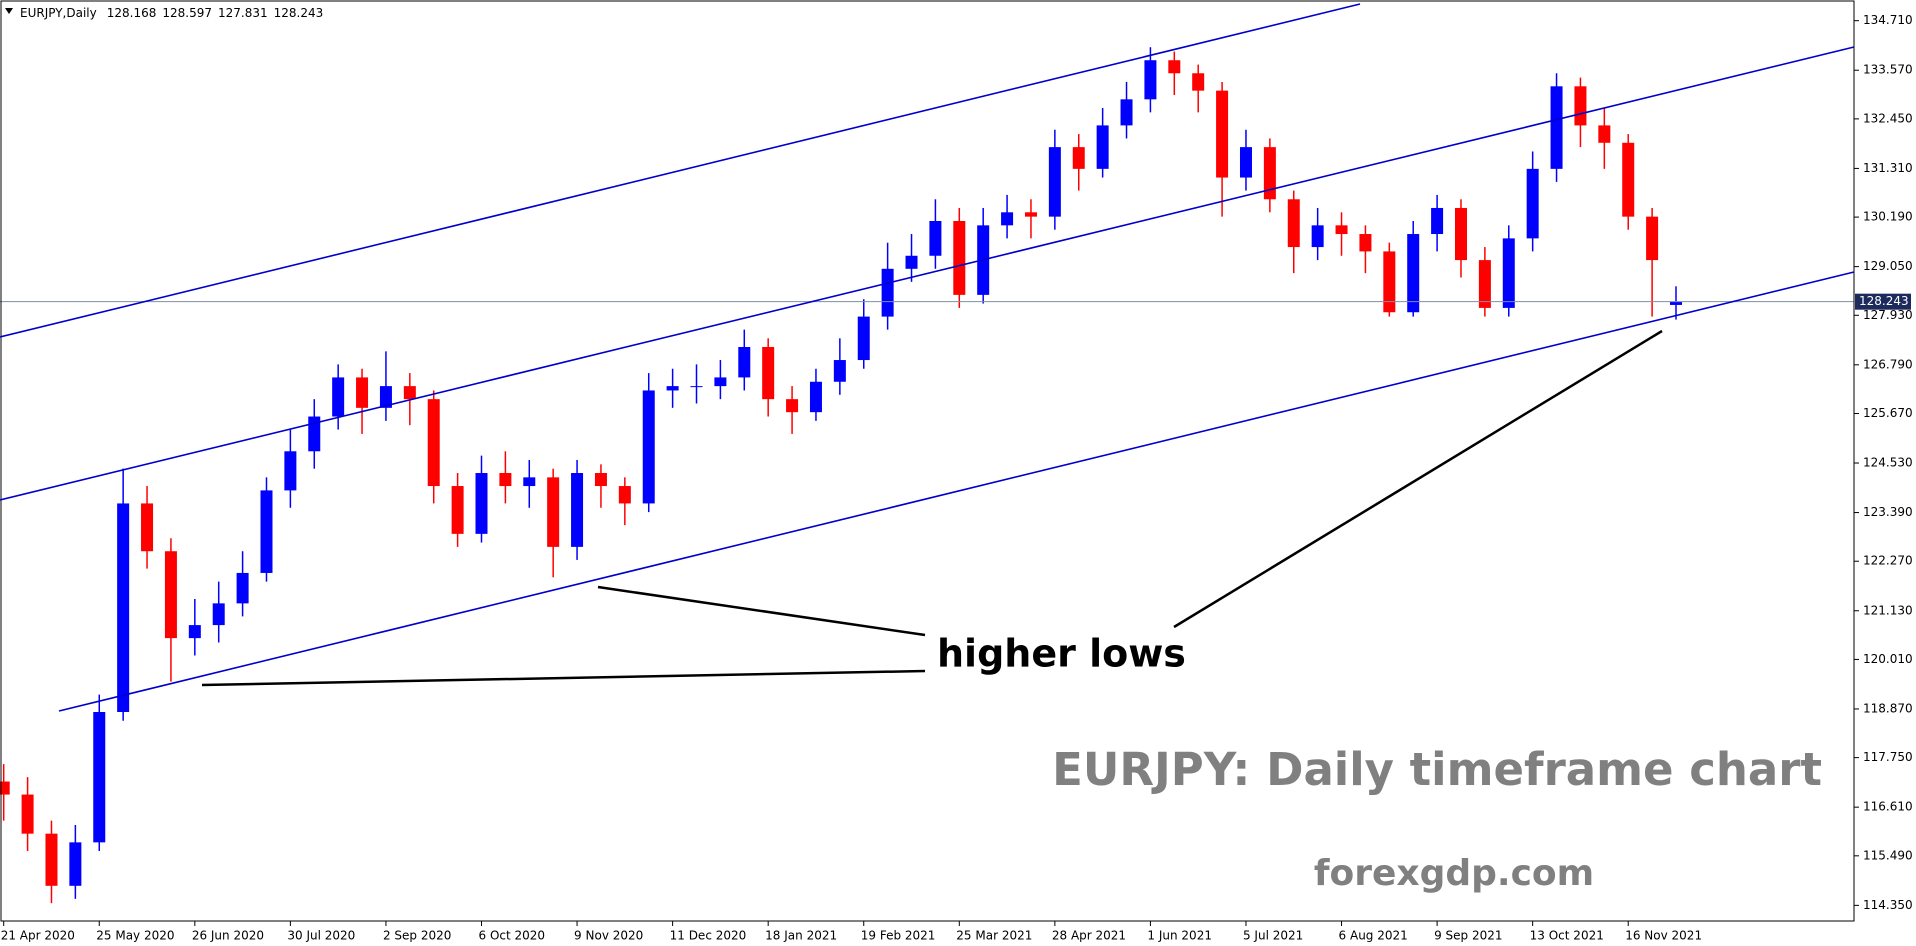 The width and height of the screenshot is (1916, 946). I want to click on y-tick-label: 121.130, so click(1888, 610).